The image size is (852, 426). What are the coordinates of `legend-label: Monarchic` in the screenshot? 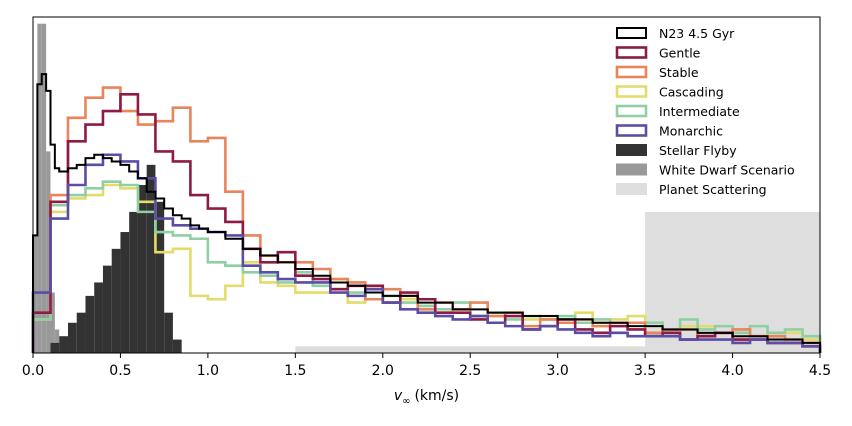 It's located at (691, 131).